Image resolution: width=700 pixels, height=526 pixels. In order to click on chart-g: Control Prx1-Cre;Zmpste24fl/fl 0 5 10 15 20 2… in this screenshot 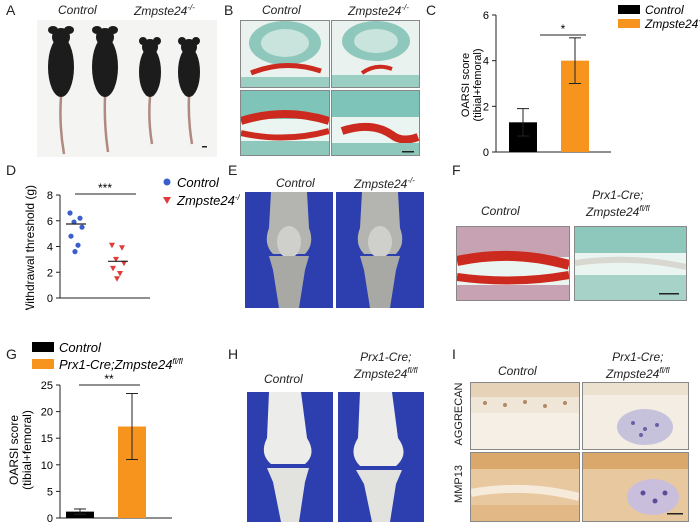, I will do `click(95, 432)`.